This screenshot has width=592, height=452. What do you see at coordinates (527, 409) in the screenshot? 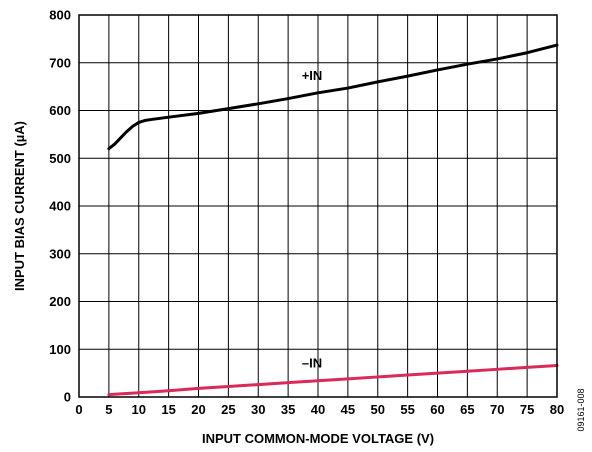
I see `x-tick-label: 75` at bounding box center [527, 409].